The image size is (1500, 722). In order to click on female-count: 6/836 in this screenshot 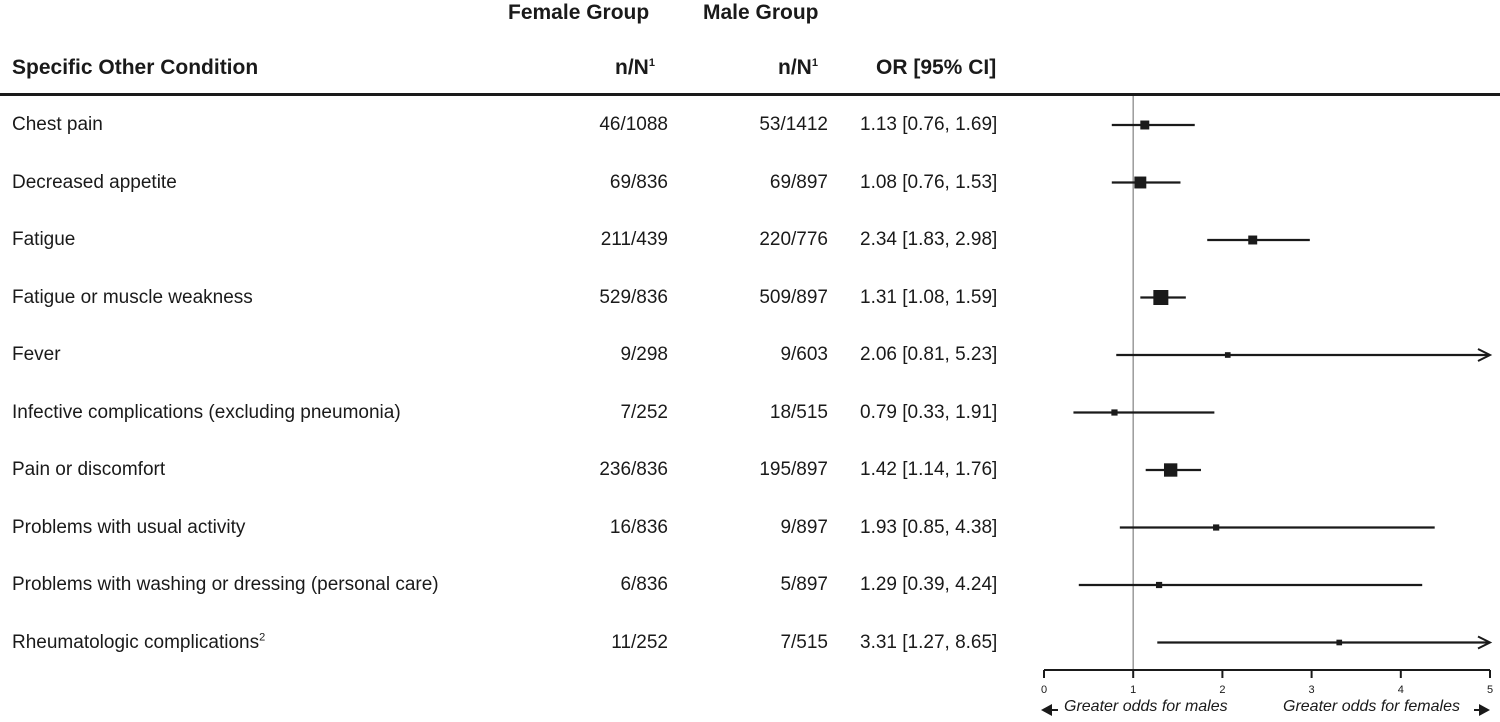, I will do `click(644, 584)`.